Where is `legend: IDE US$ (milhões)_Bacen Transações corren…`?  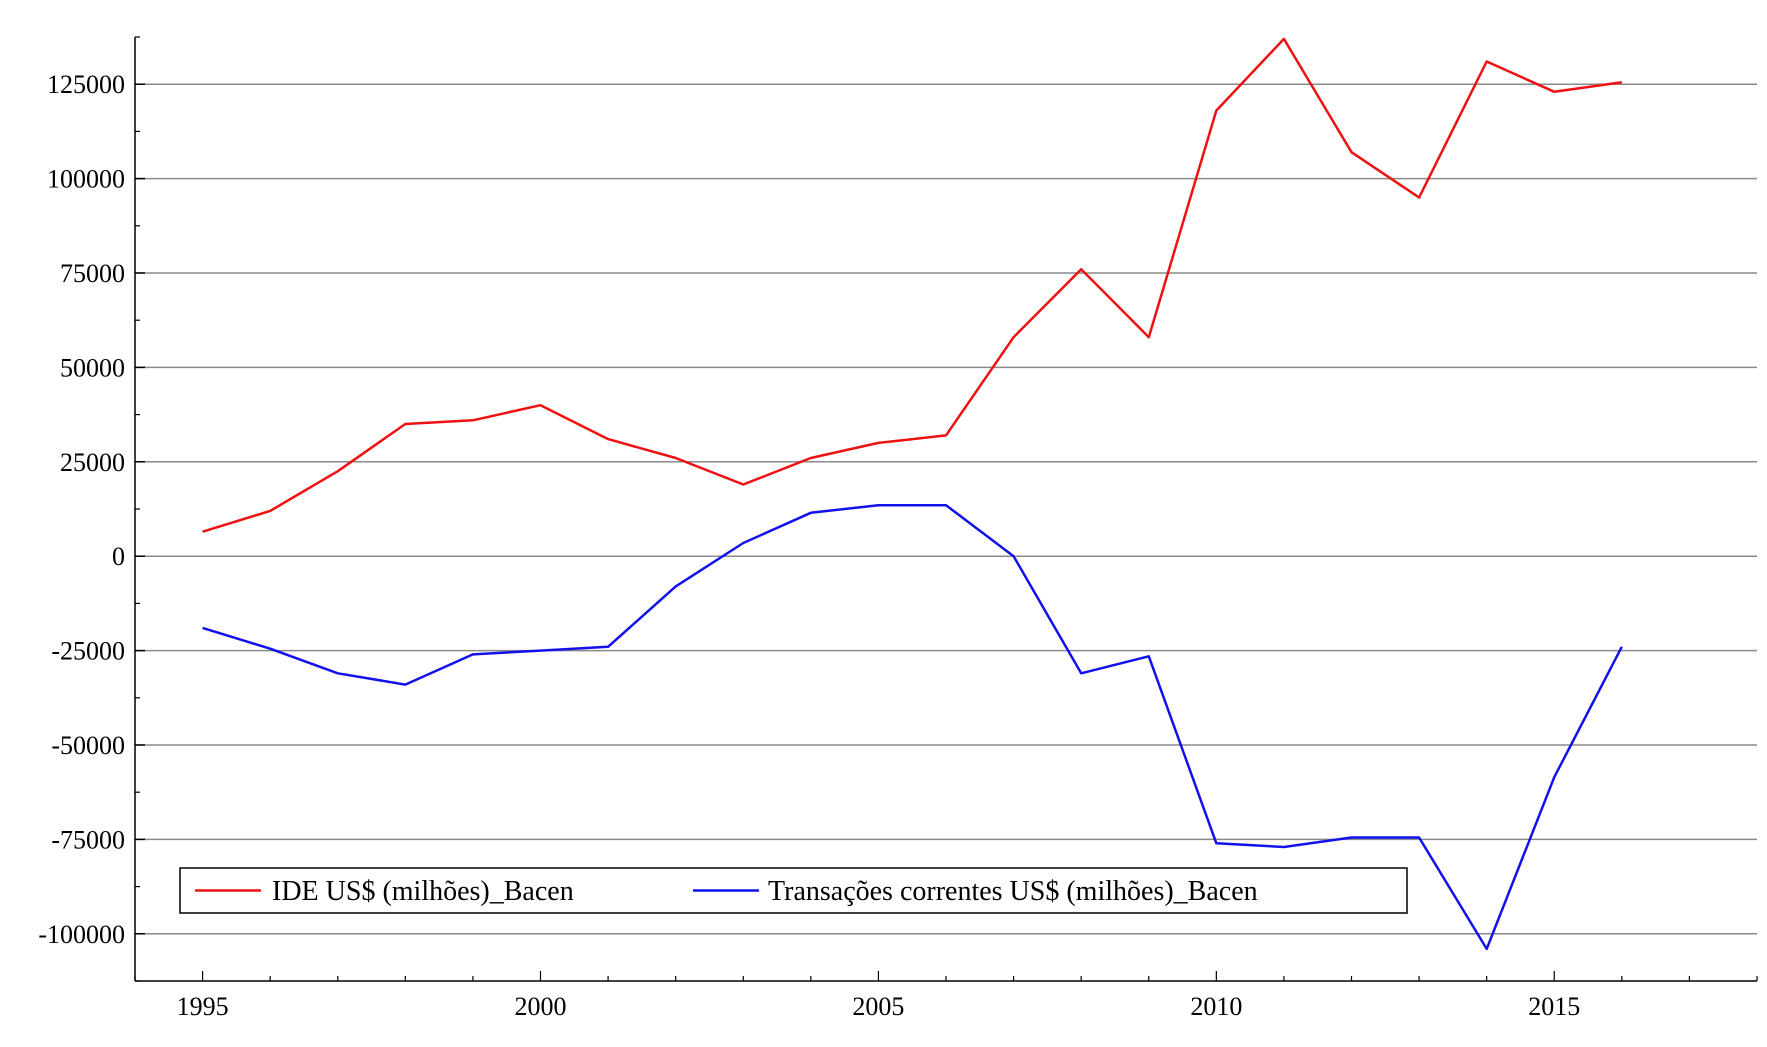 legend: IDE US$ (milhões)_Bacen Transações corren… is located at coordinates (793, 890).